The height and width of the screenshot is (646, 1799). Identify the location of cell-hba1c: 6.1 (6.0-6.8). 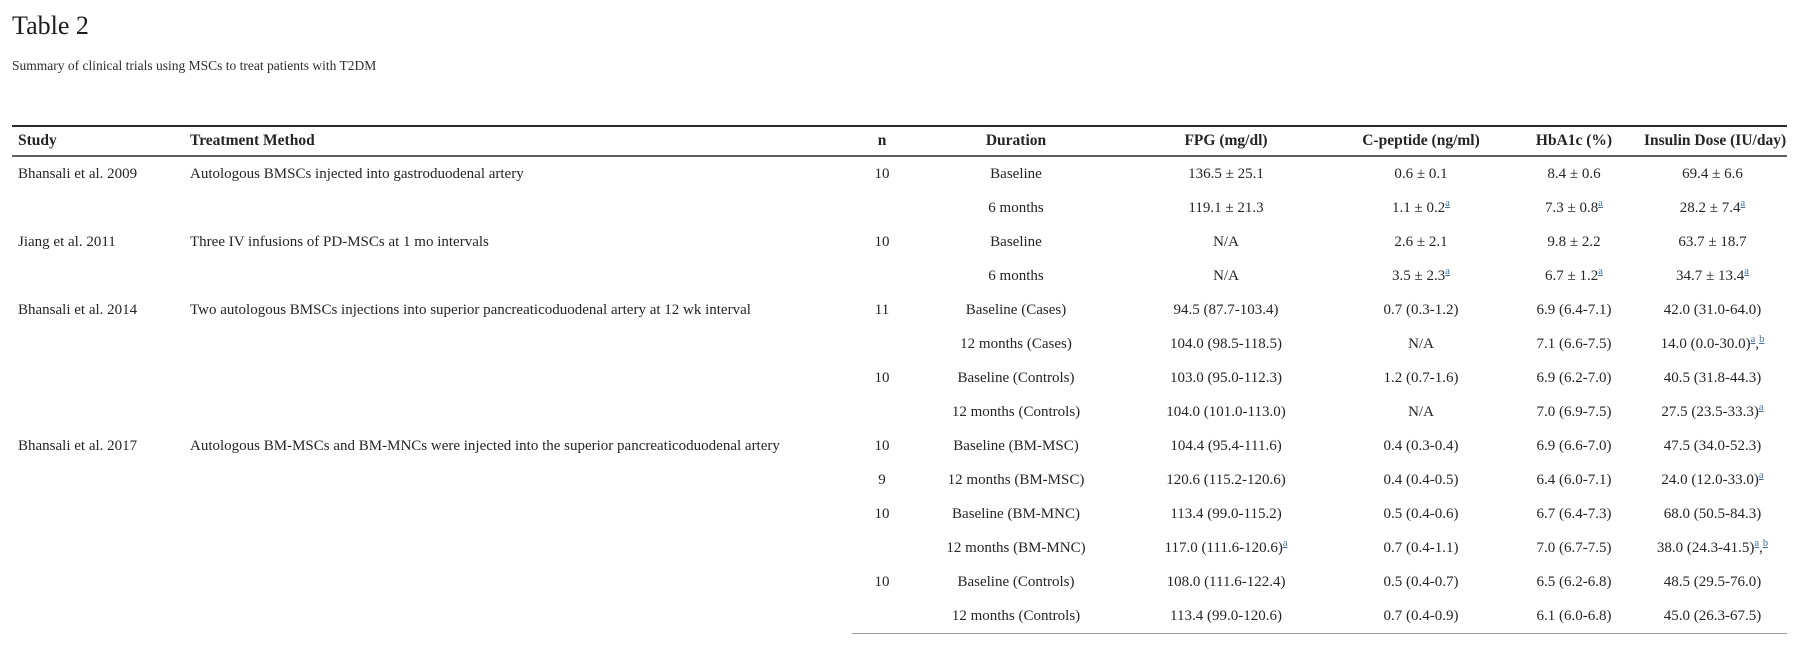
(1574, 616).